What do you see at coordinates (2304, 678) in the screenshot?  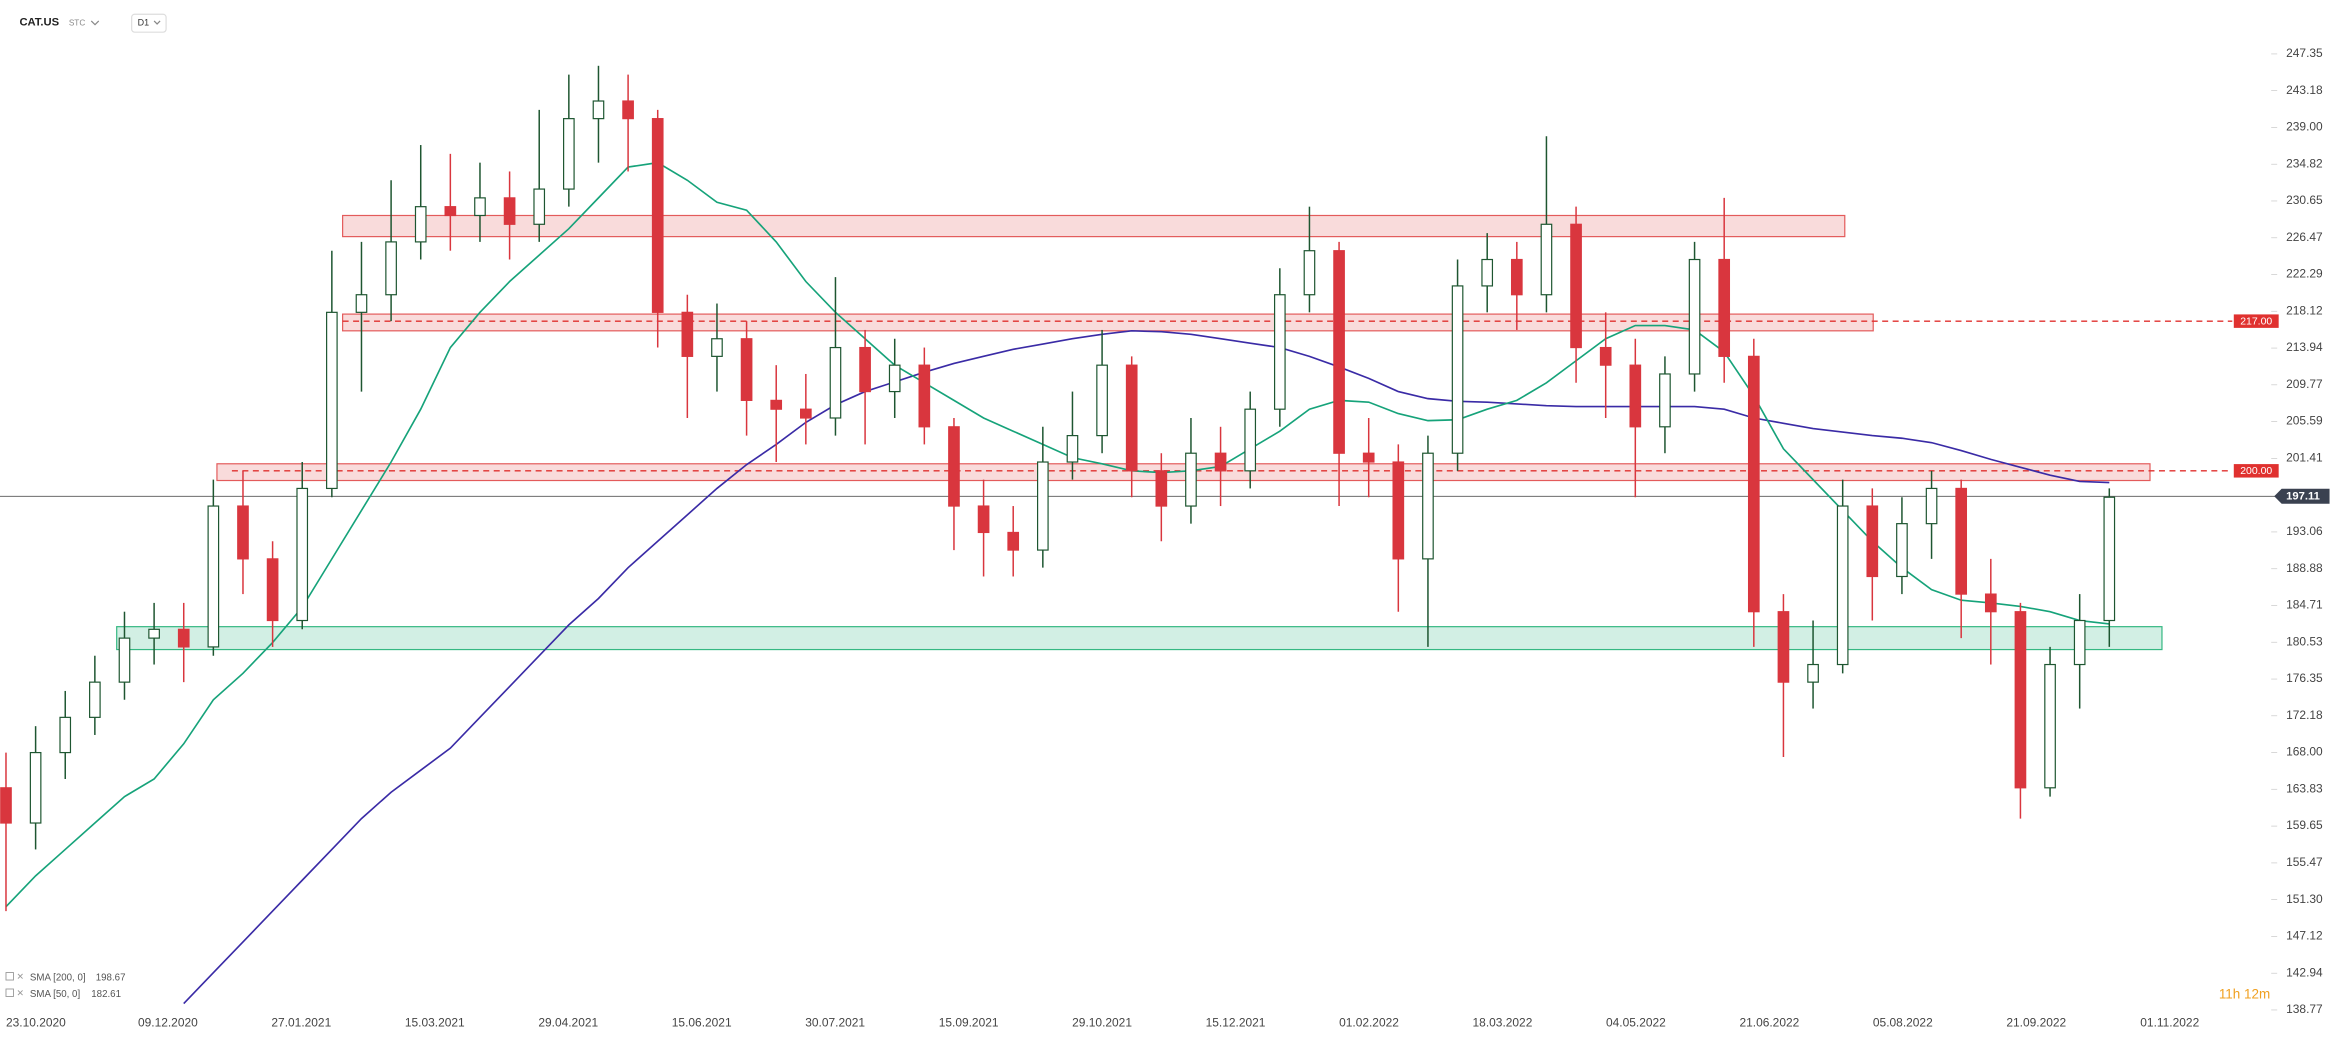 I see `y-tick-label: 176.35` at bounding box center [2304, 678].